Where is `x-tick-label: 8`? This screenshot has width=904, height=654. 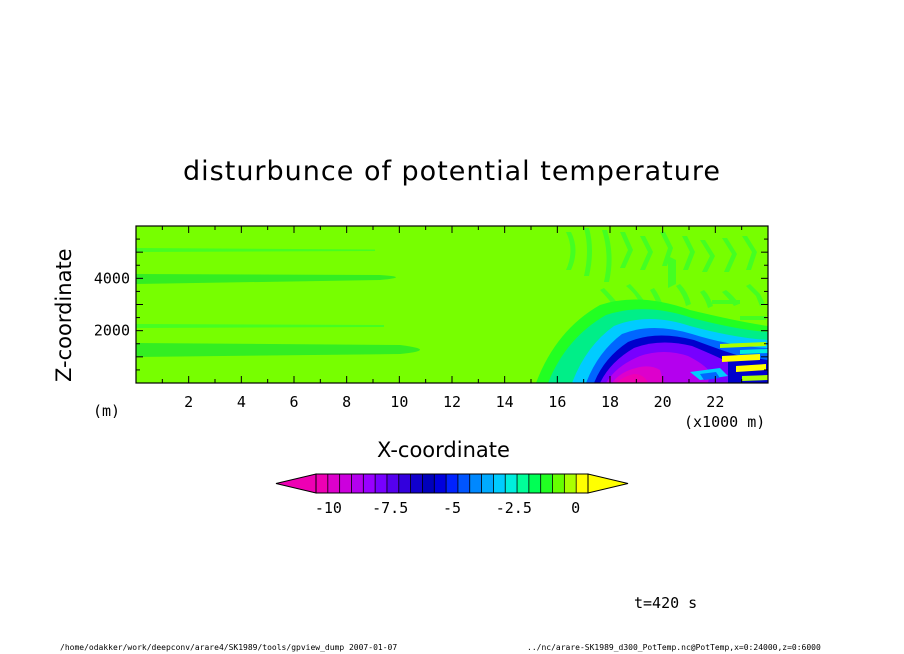 x-tick-label: 8 is located at coordinates (346, 402).